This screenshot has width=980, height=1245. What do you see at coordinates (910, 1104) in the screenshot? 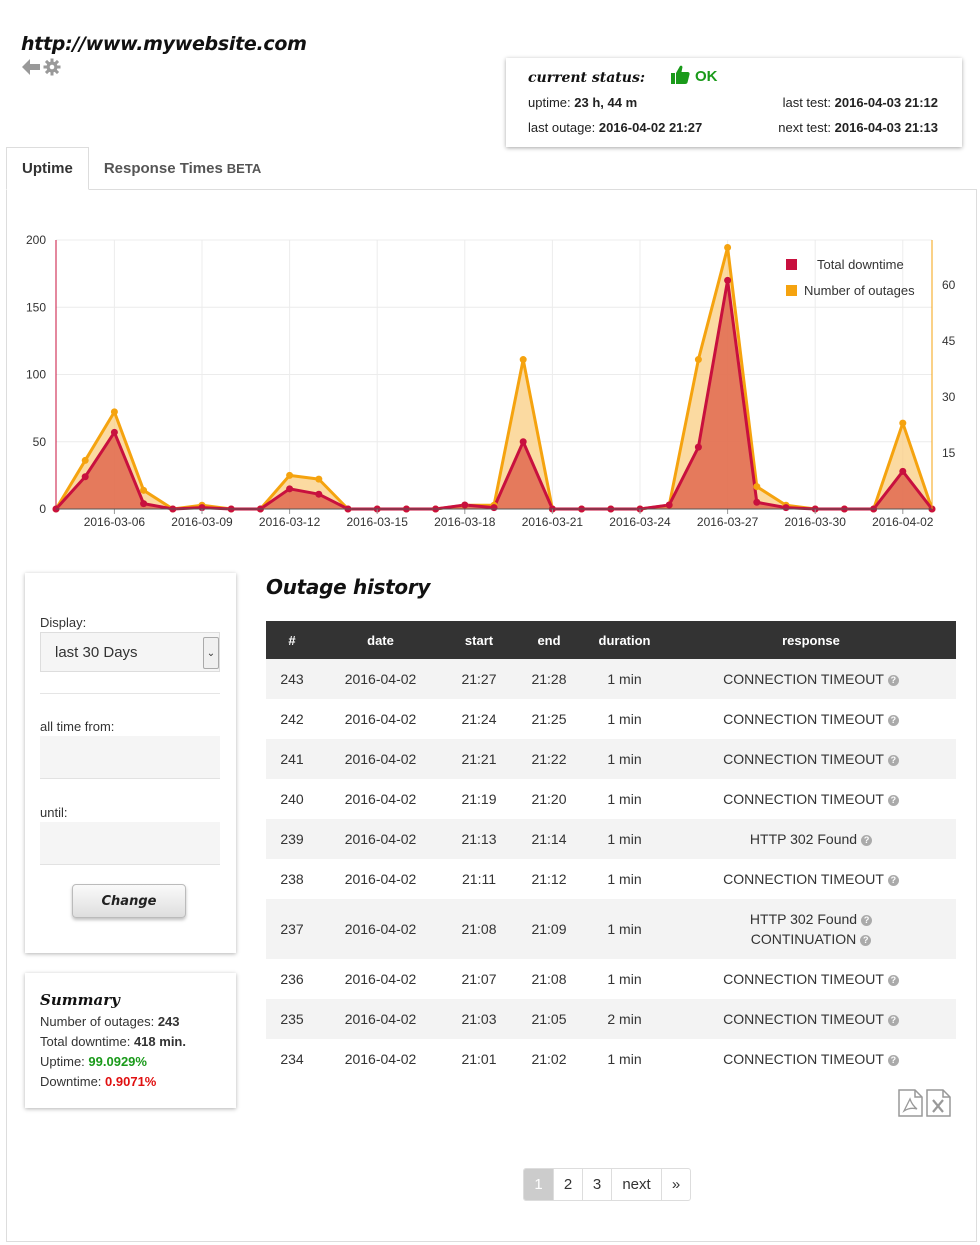
I see `pdf-file-icon` at bounding box center [910, 1104].